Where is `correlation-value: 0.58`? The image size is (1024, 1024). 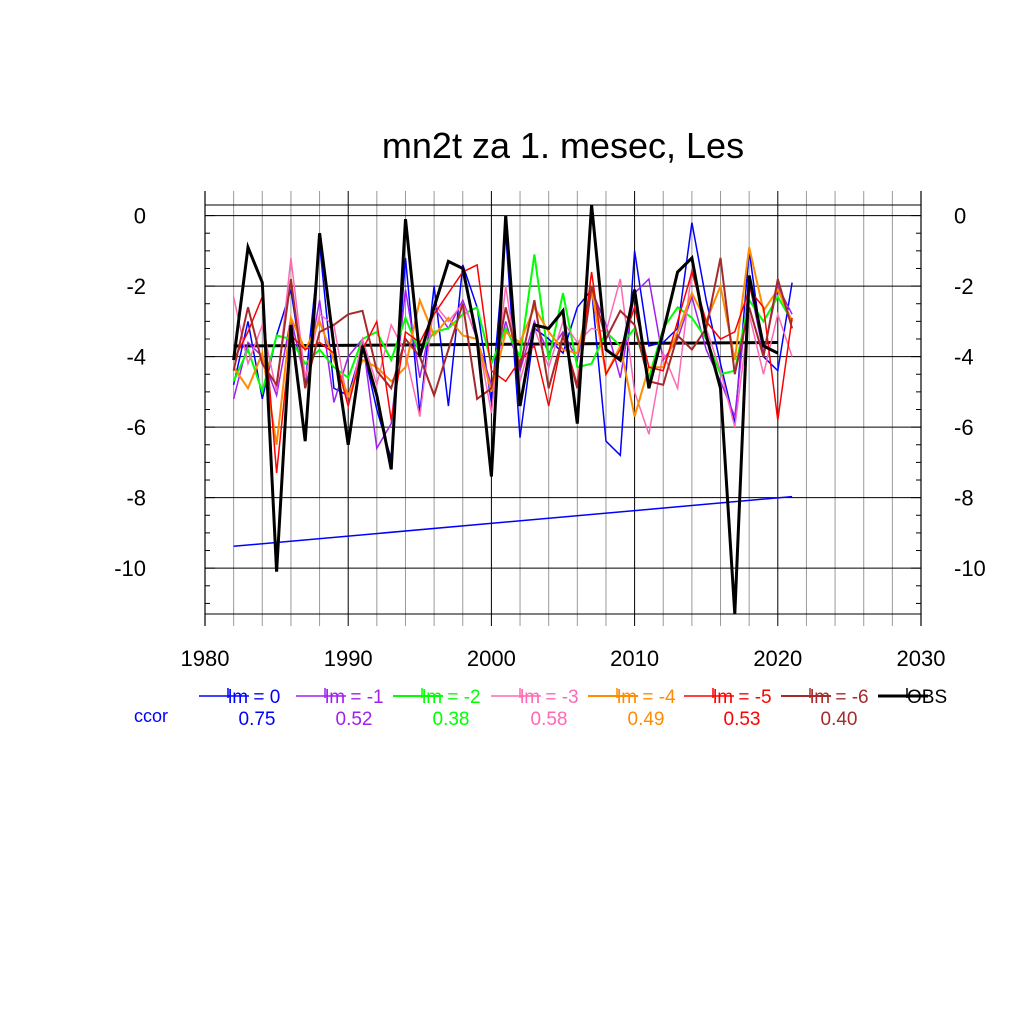 correlation-value: 0.58 is located at coordinates (549, 719).